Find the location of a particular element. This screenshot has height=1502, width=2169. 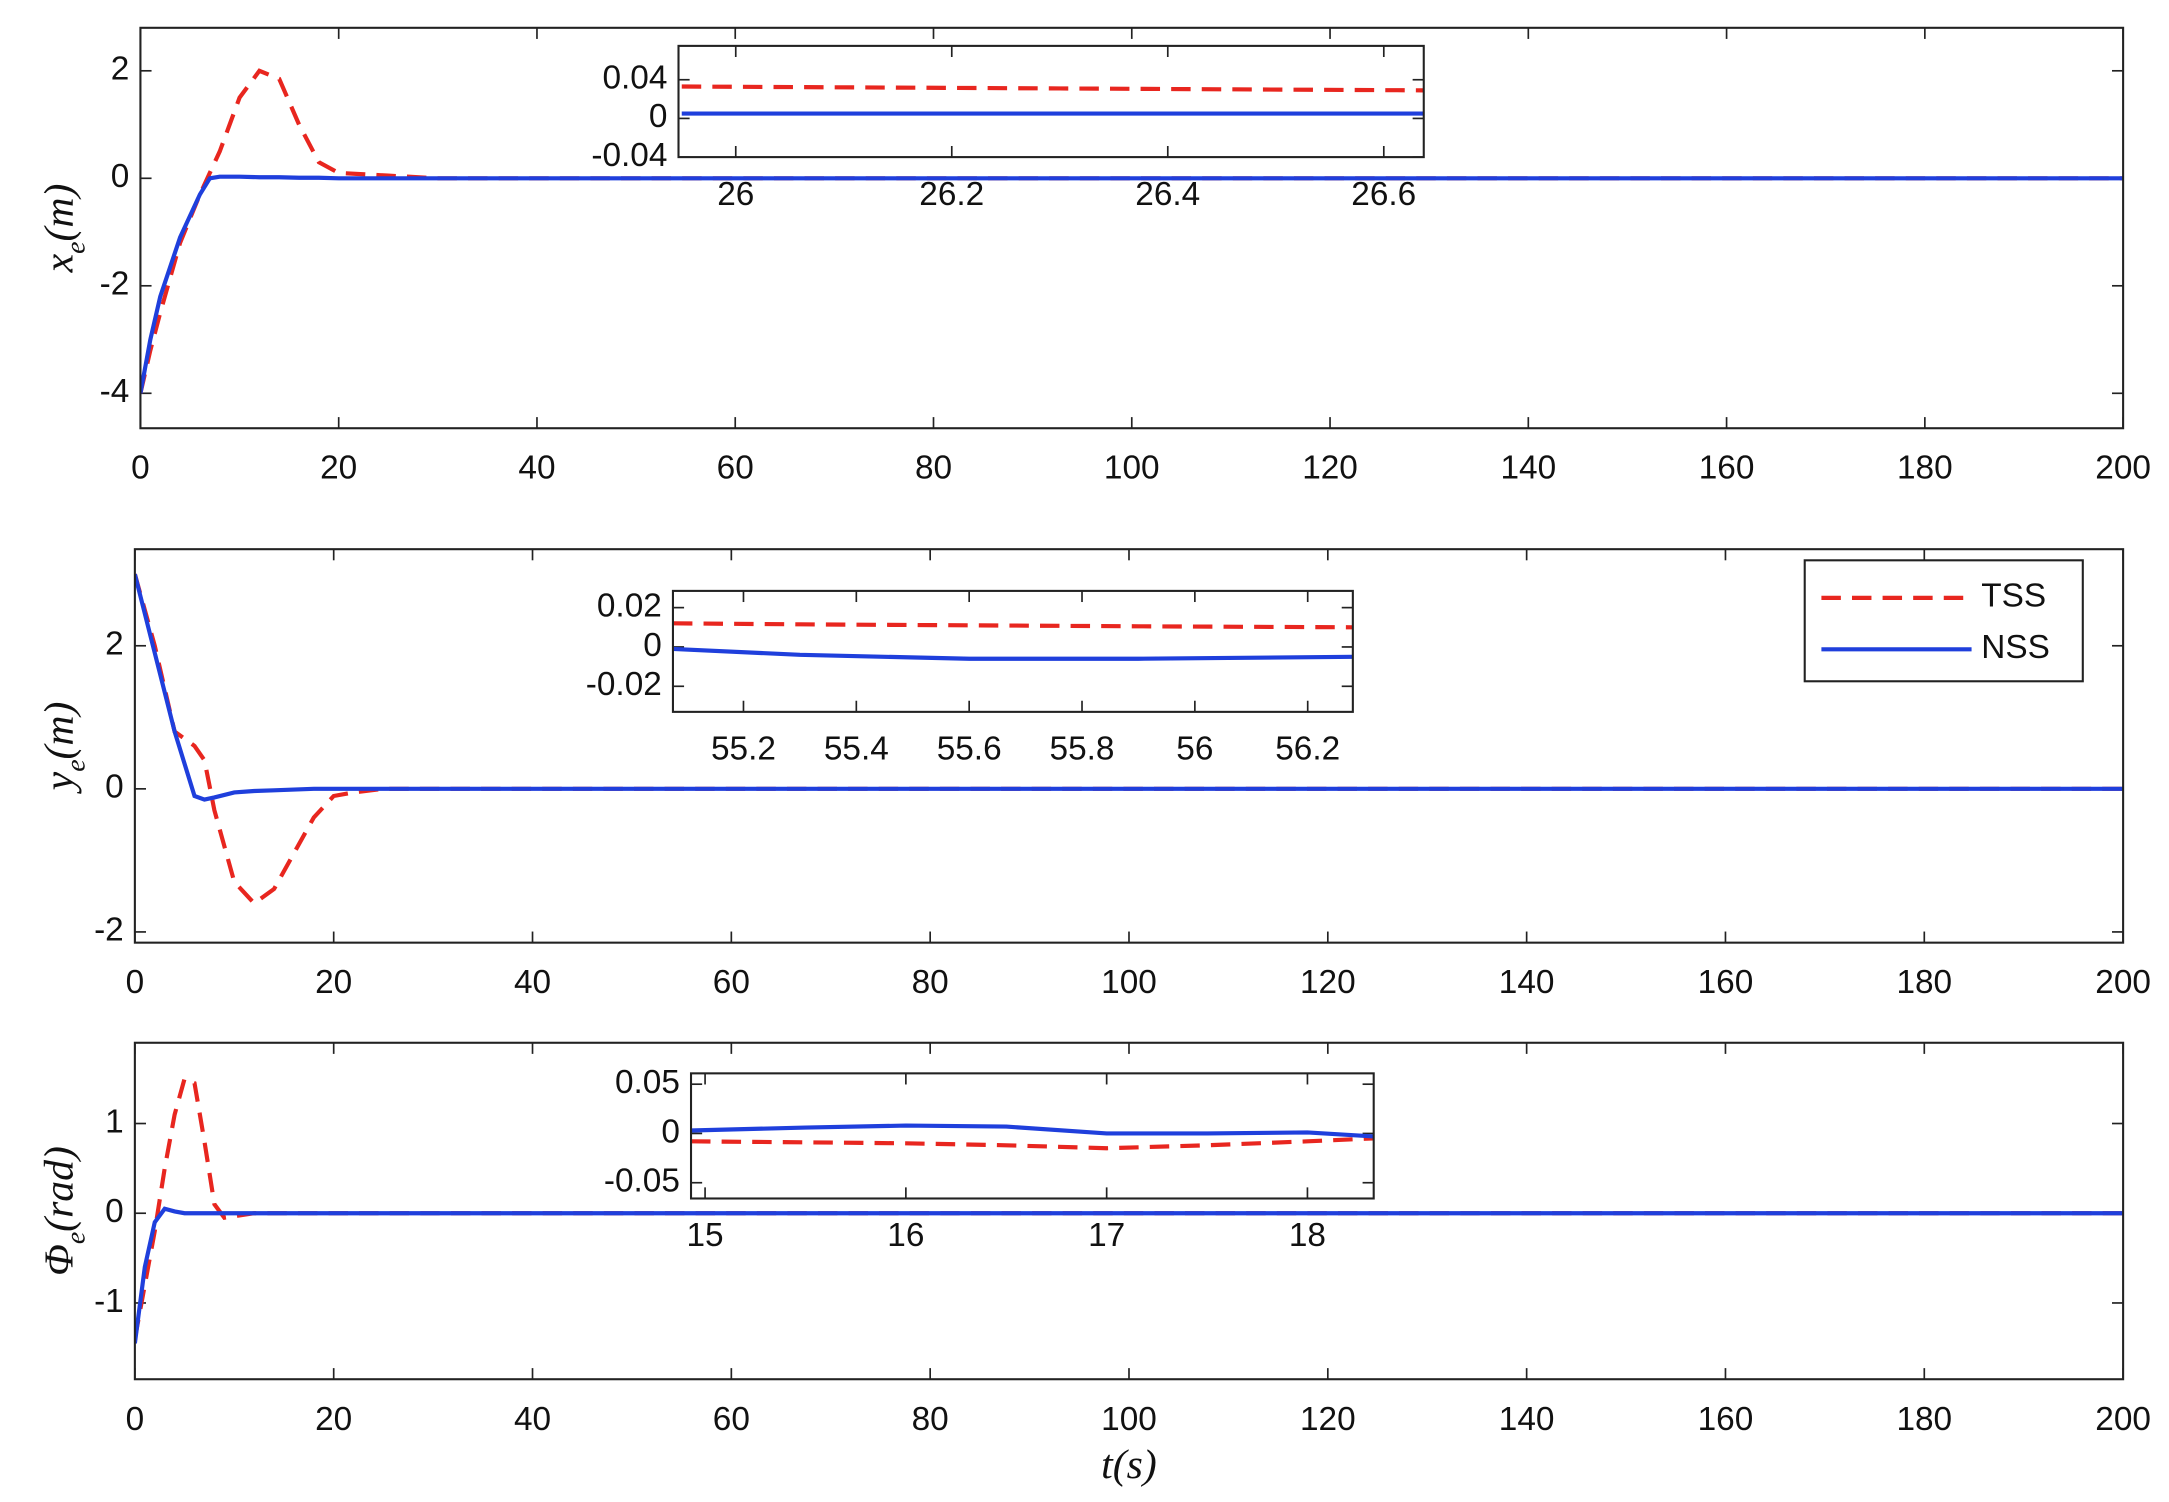

x-axis-label: t(s) is located at coordinates (1129, 1465).